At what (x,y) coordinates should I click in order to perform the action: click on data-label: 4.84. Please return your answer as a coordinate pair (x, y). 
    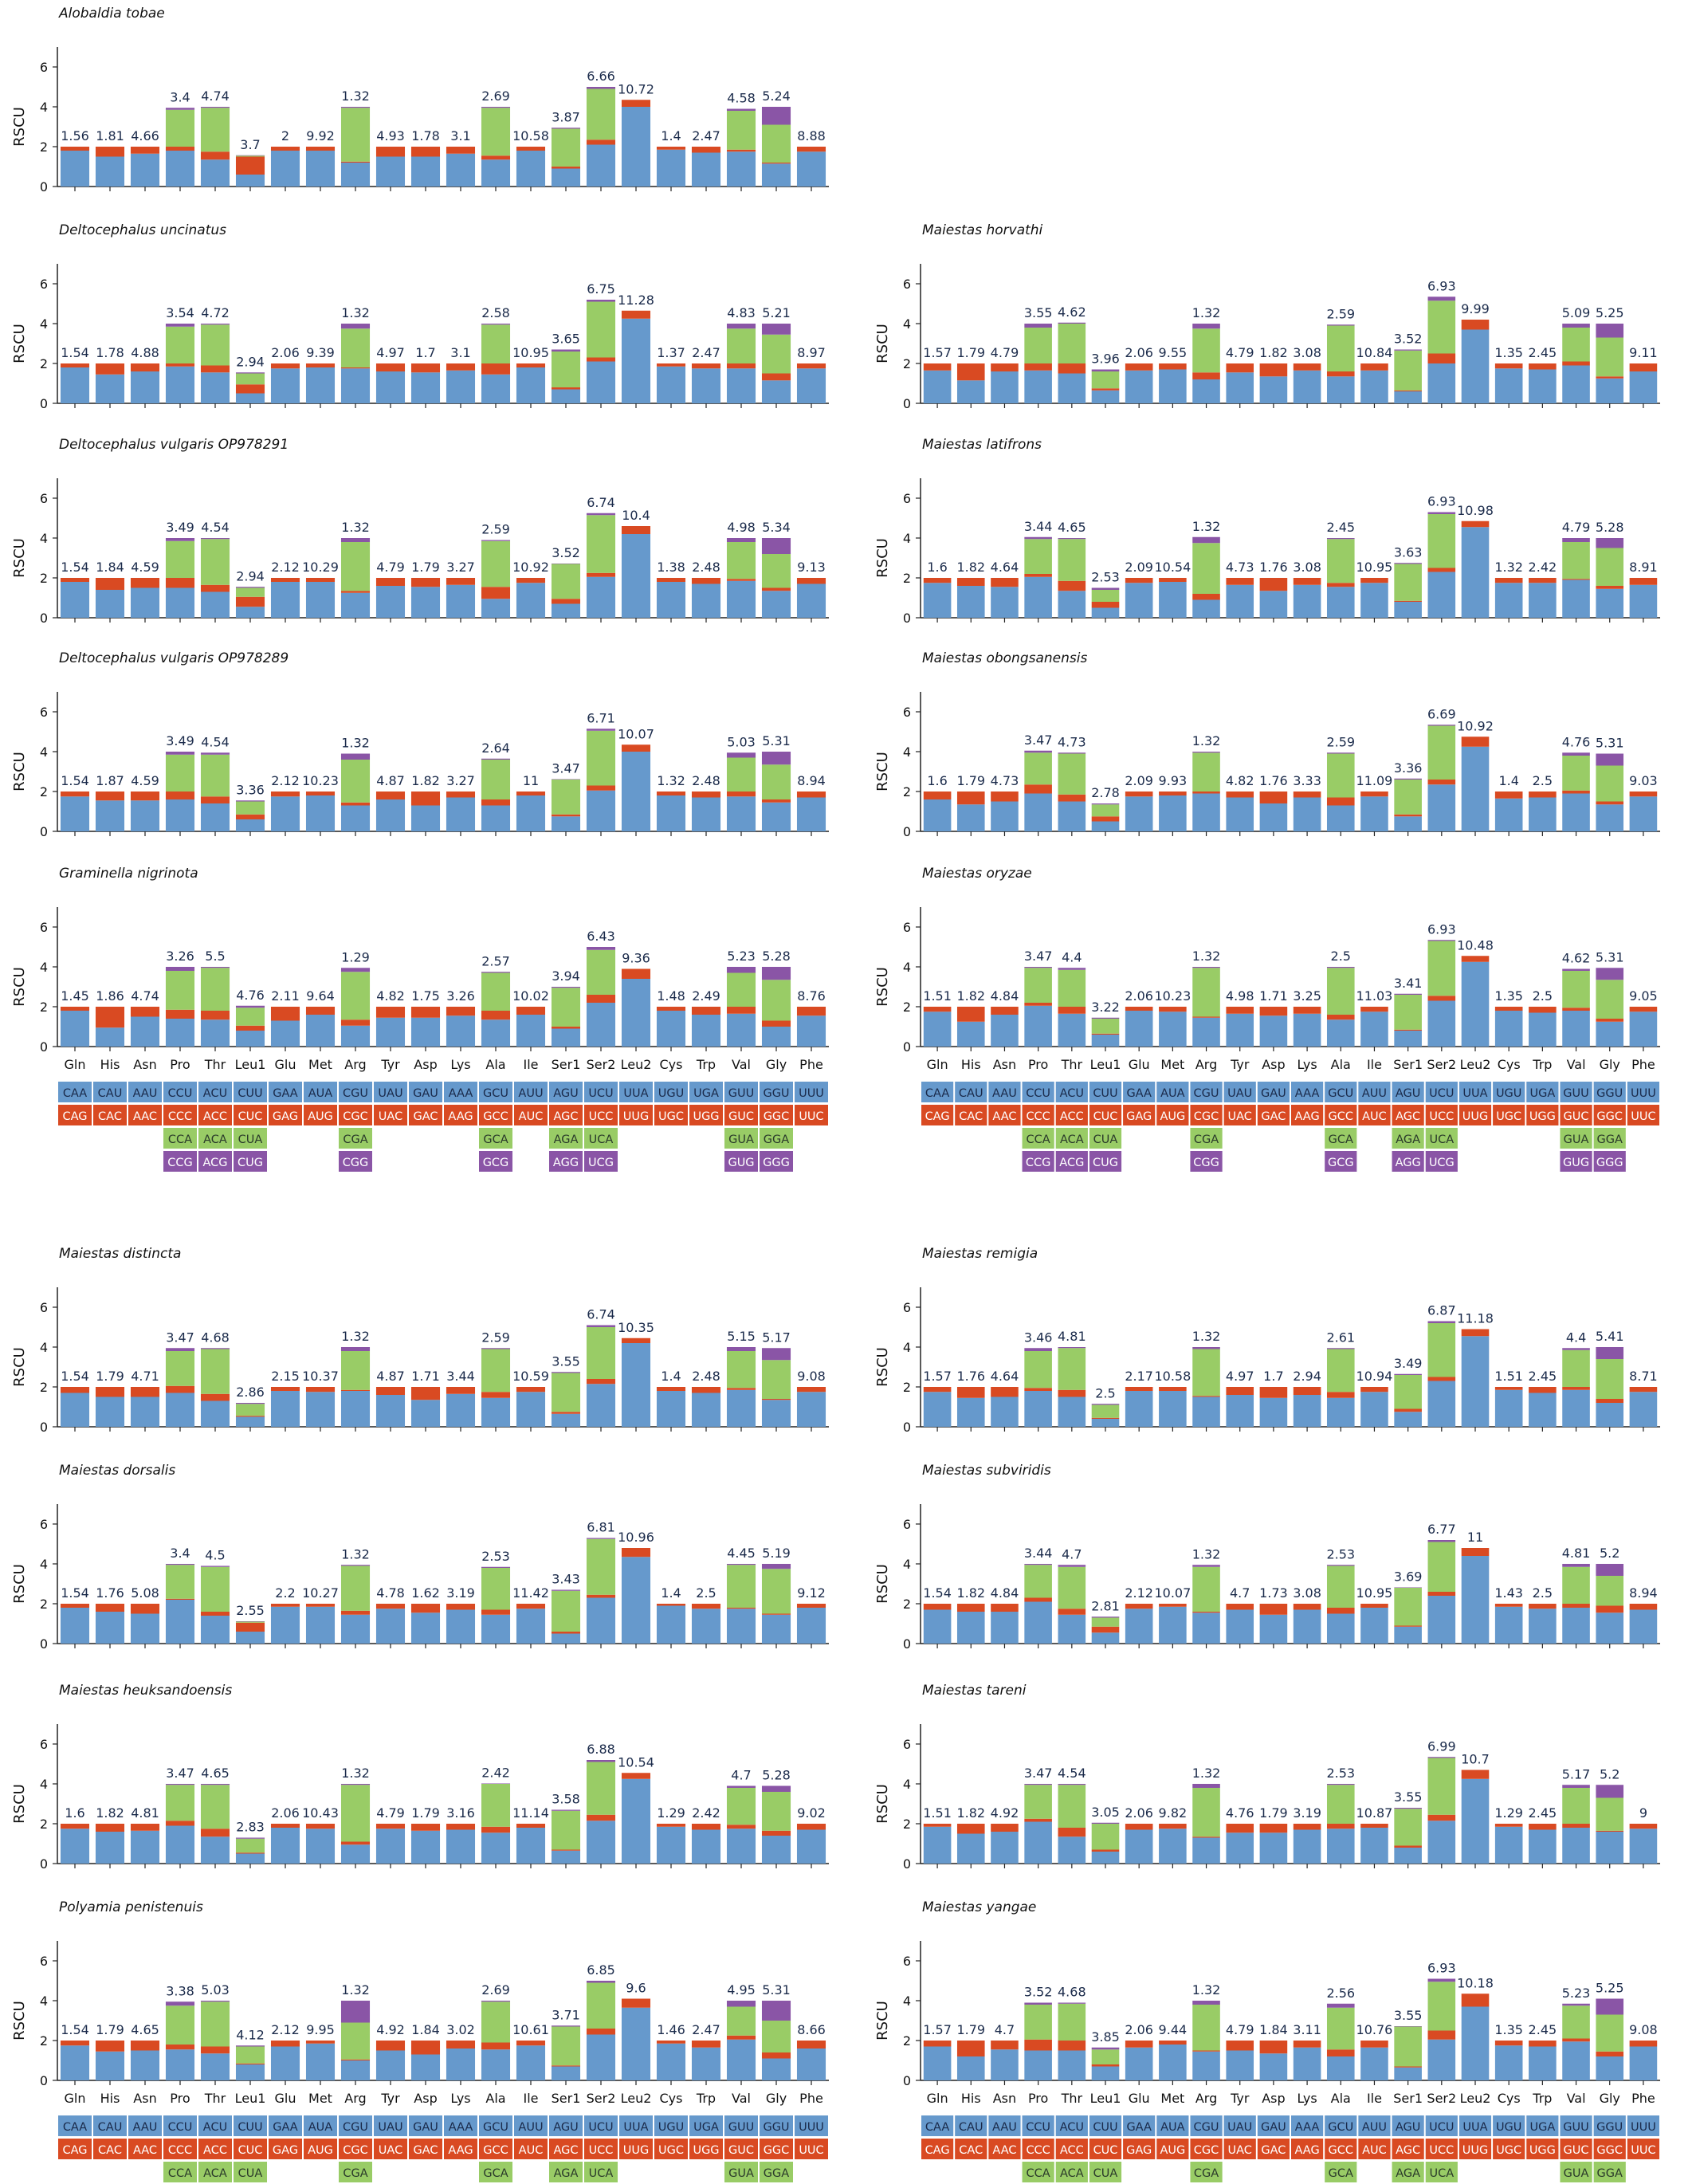
    Looking at the image, I should click on (1005, 1593).